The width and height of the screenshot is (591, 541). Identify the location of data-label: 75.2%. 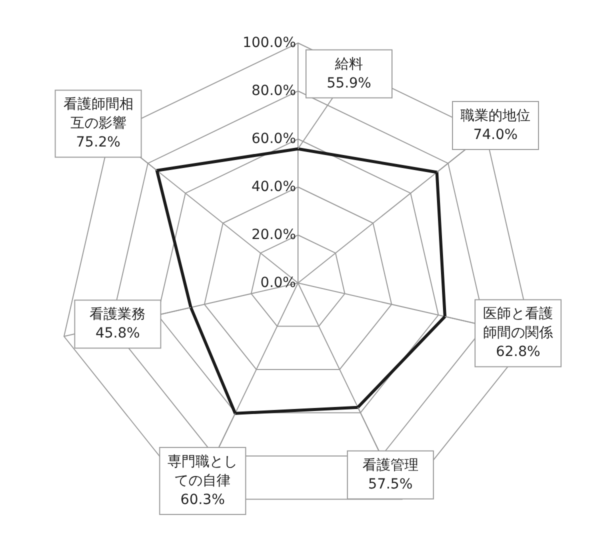
(98, 142).